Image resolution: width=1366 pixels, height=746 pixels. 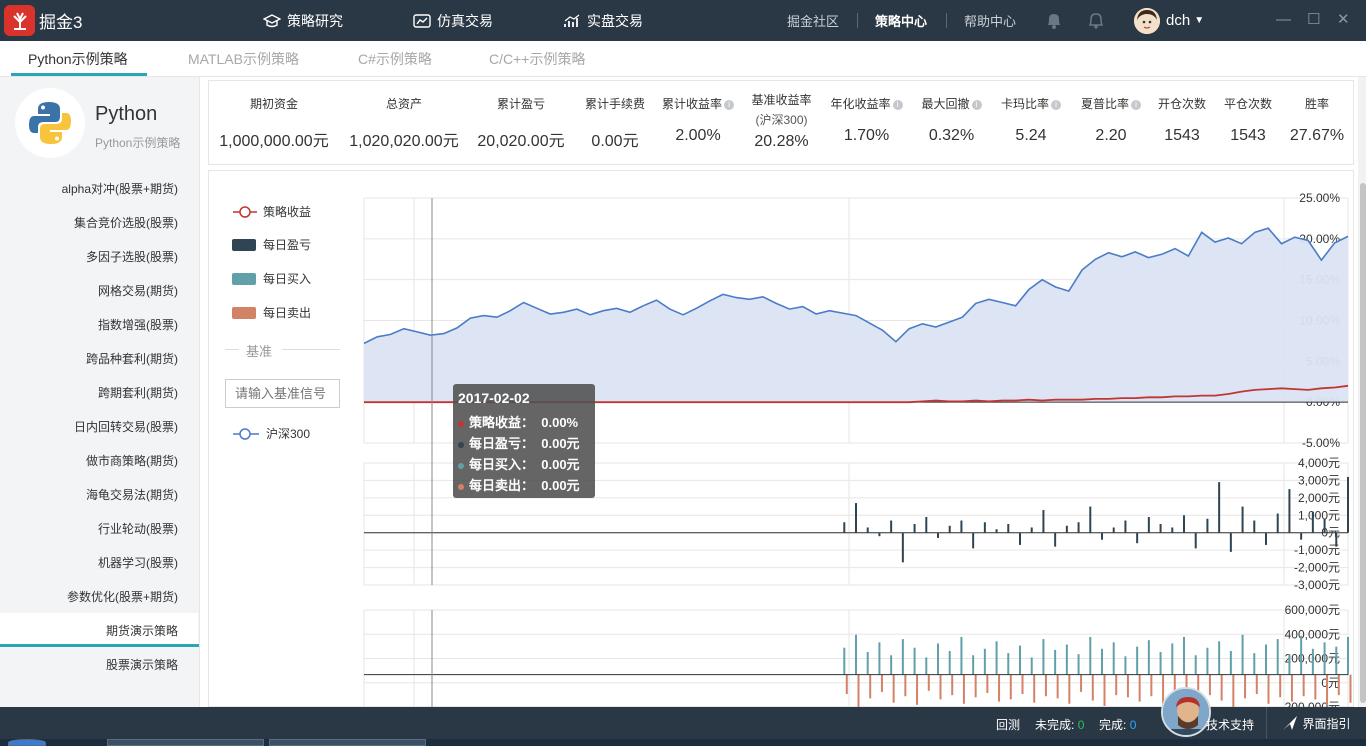 What do you see at coordinates (287, 313) in the screenshot?
I see `legend-label: 每日卖出` at bounding box center [287, 313].